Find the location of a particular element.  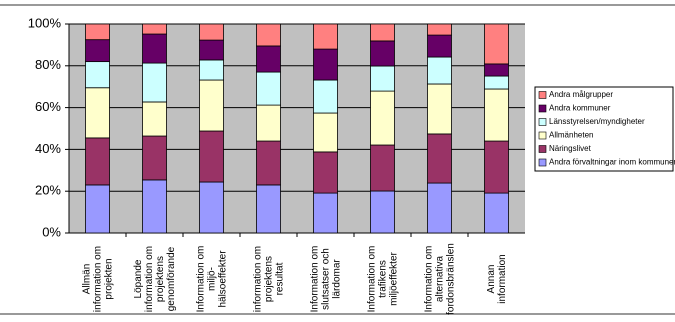

x-tick-label: Information om miljö- hälsoeffekter is located at coordinates (211, 279).